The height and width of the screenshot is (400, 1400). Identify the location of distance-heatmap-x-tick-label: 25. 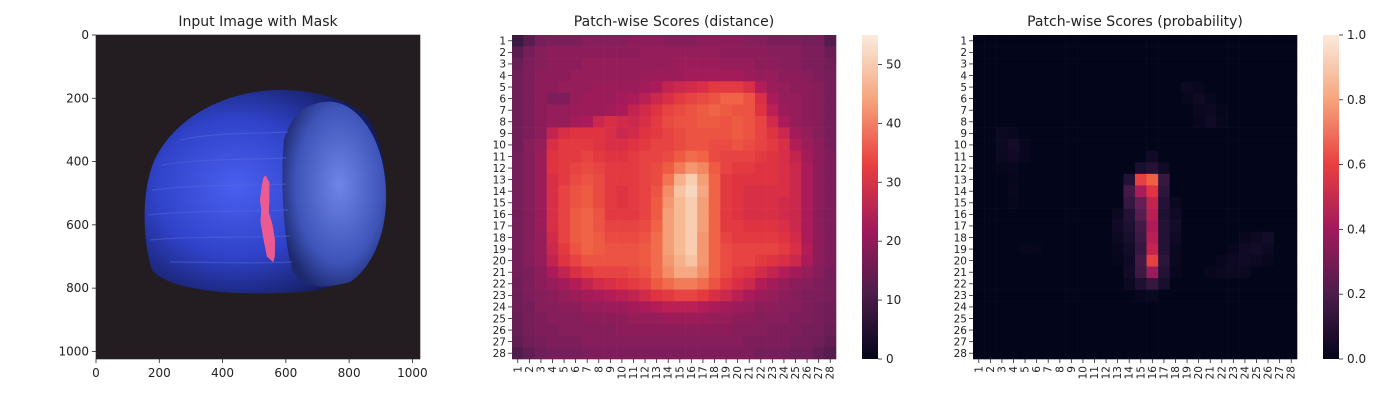
(796, 372).